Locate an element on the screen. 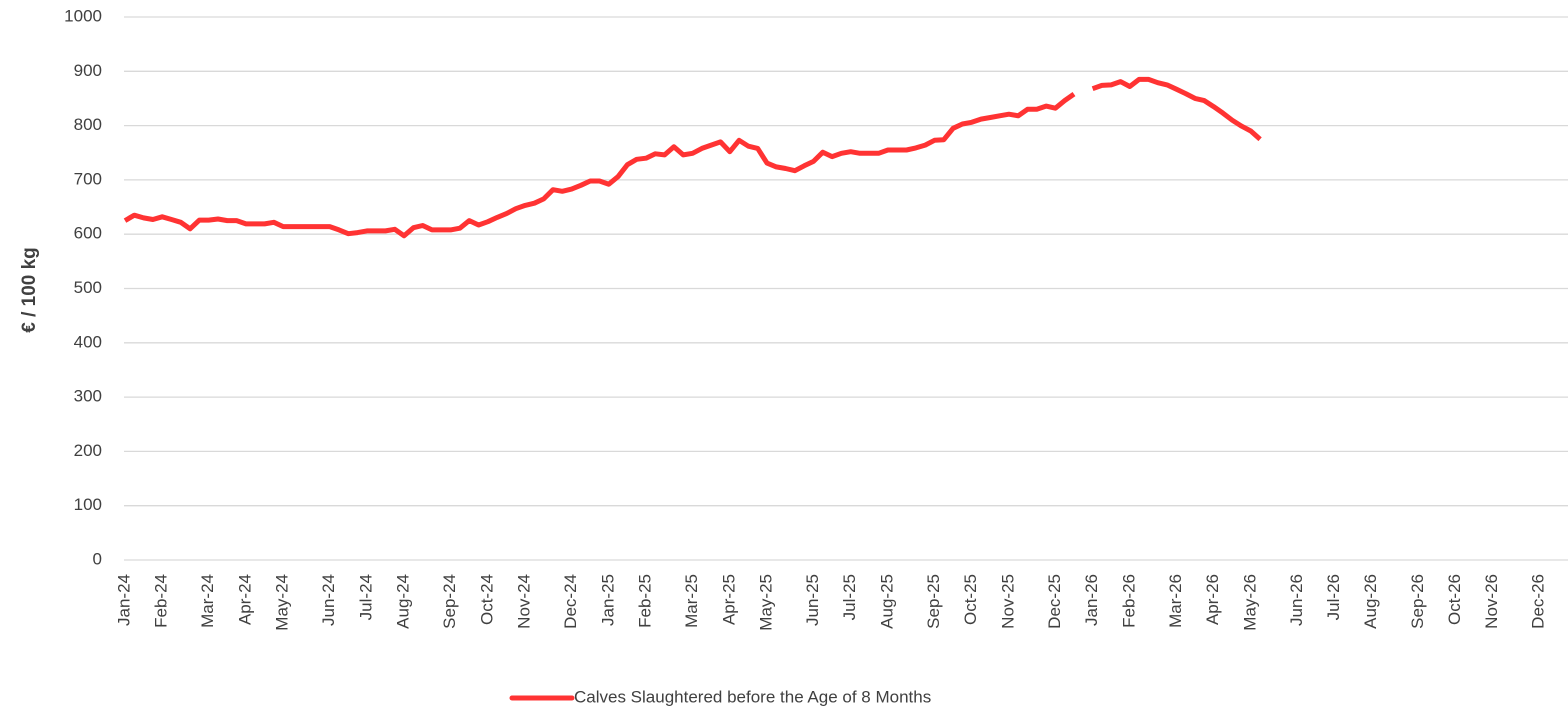 The width and height of the screenshot is (1568, 718). x-tick-label: Feb-26 is located at coordinates (1128, 601).